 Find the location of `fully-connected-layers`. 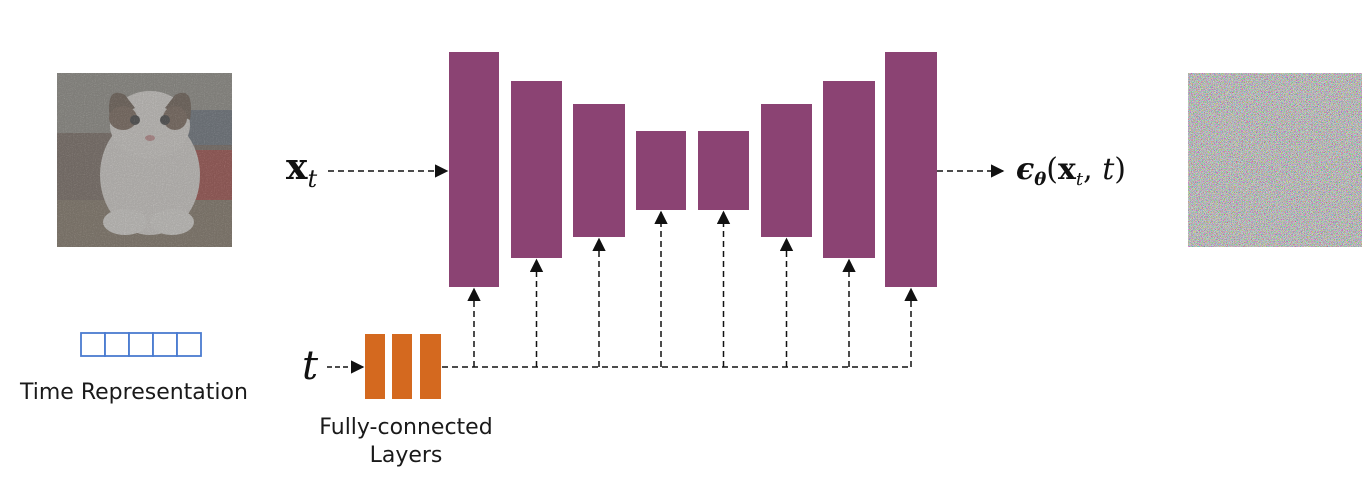

fully-connected-layers is located at coordinates (403, 366).